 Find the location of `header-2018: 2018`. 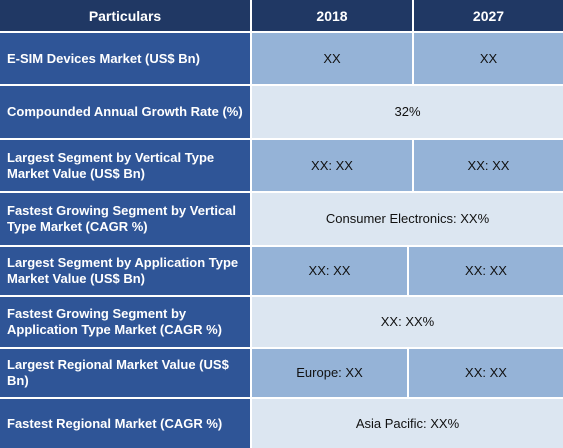

header-2018: 2018 is located at coordinates (332, 15).